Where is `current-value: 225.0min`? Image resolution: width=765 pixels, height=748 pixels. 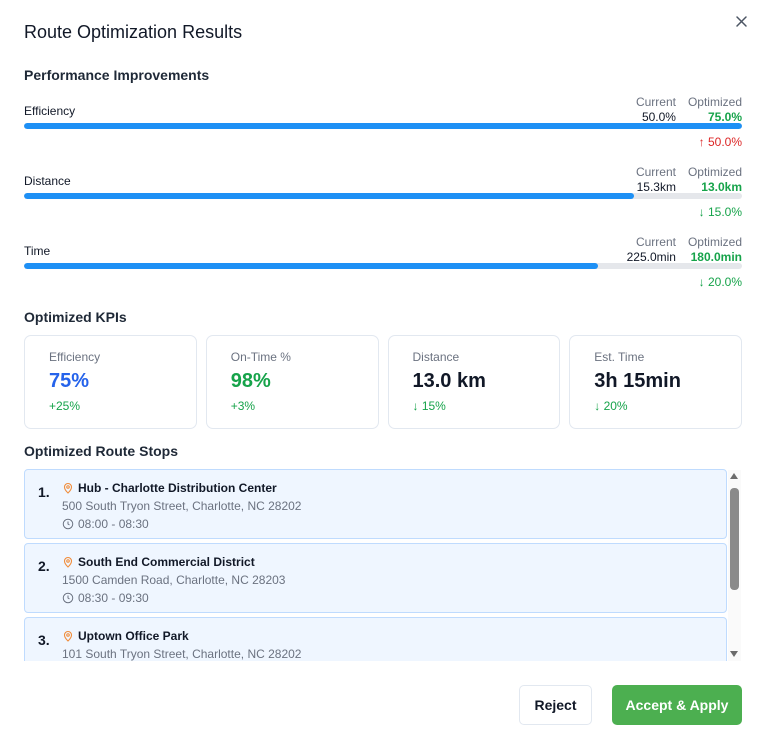
current-value: 225.0min is located at coordinates (651, 257).